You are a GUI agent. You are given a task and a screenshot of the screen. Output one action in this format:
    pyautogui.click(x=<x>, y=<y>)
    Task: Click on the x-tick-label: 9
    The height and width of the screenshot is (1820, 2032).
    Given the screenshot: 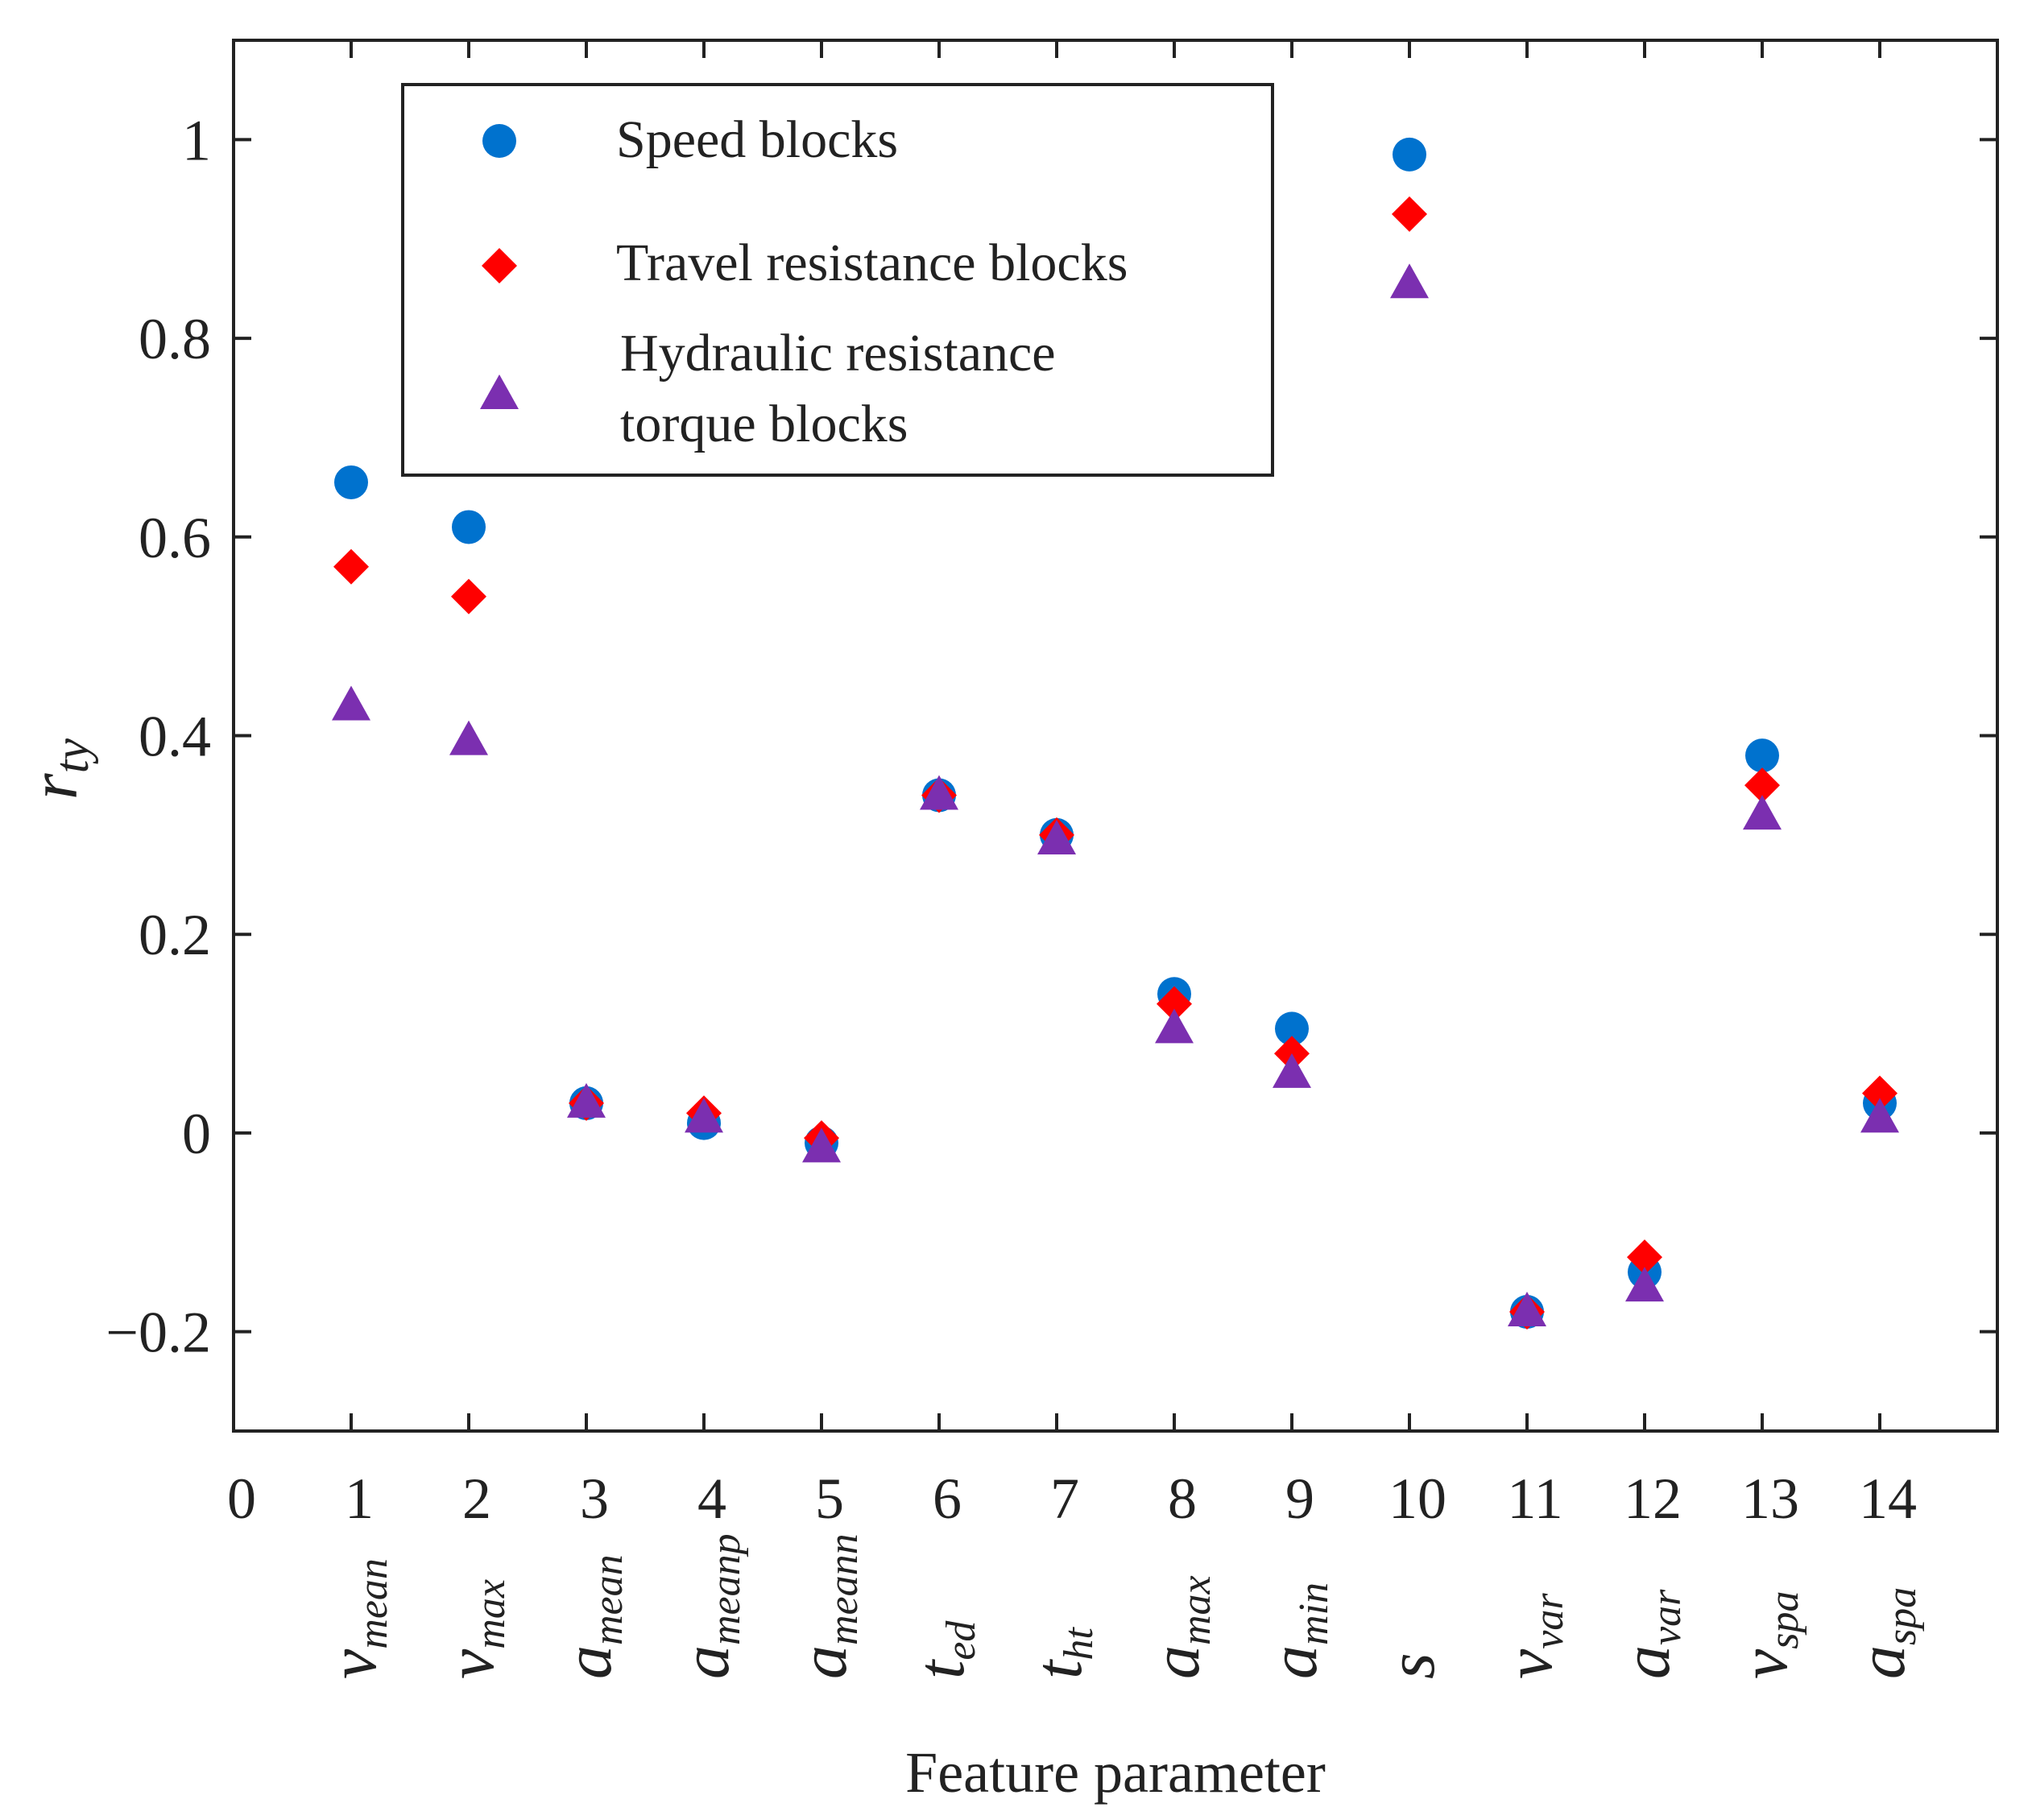 What is the action you would take?
    pyautogui.click(x=1299, y=1499)
    